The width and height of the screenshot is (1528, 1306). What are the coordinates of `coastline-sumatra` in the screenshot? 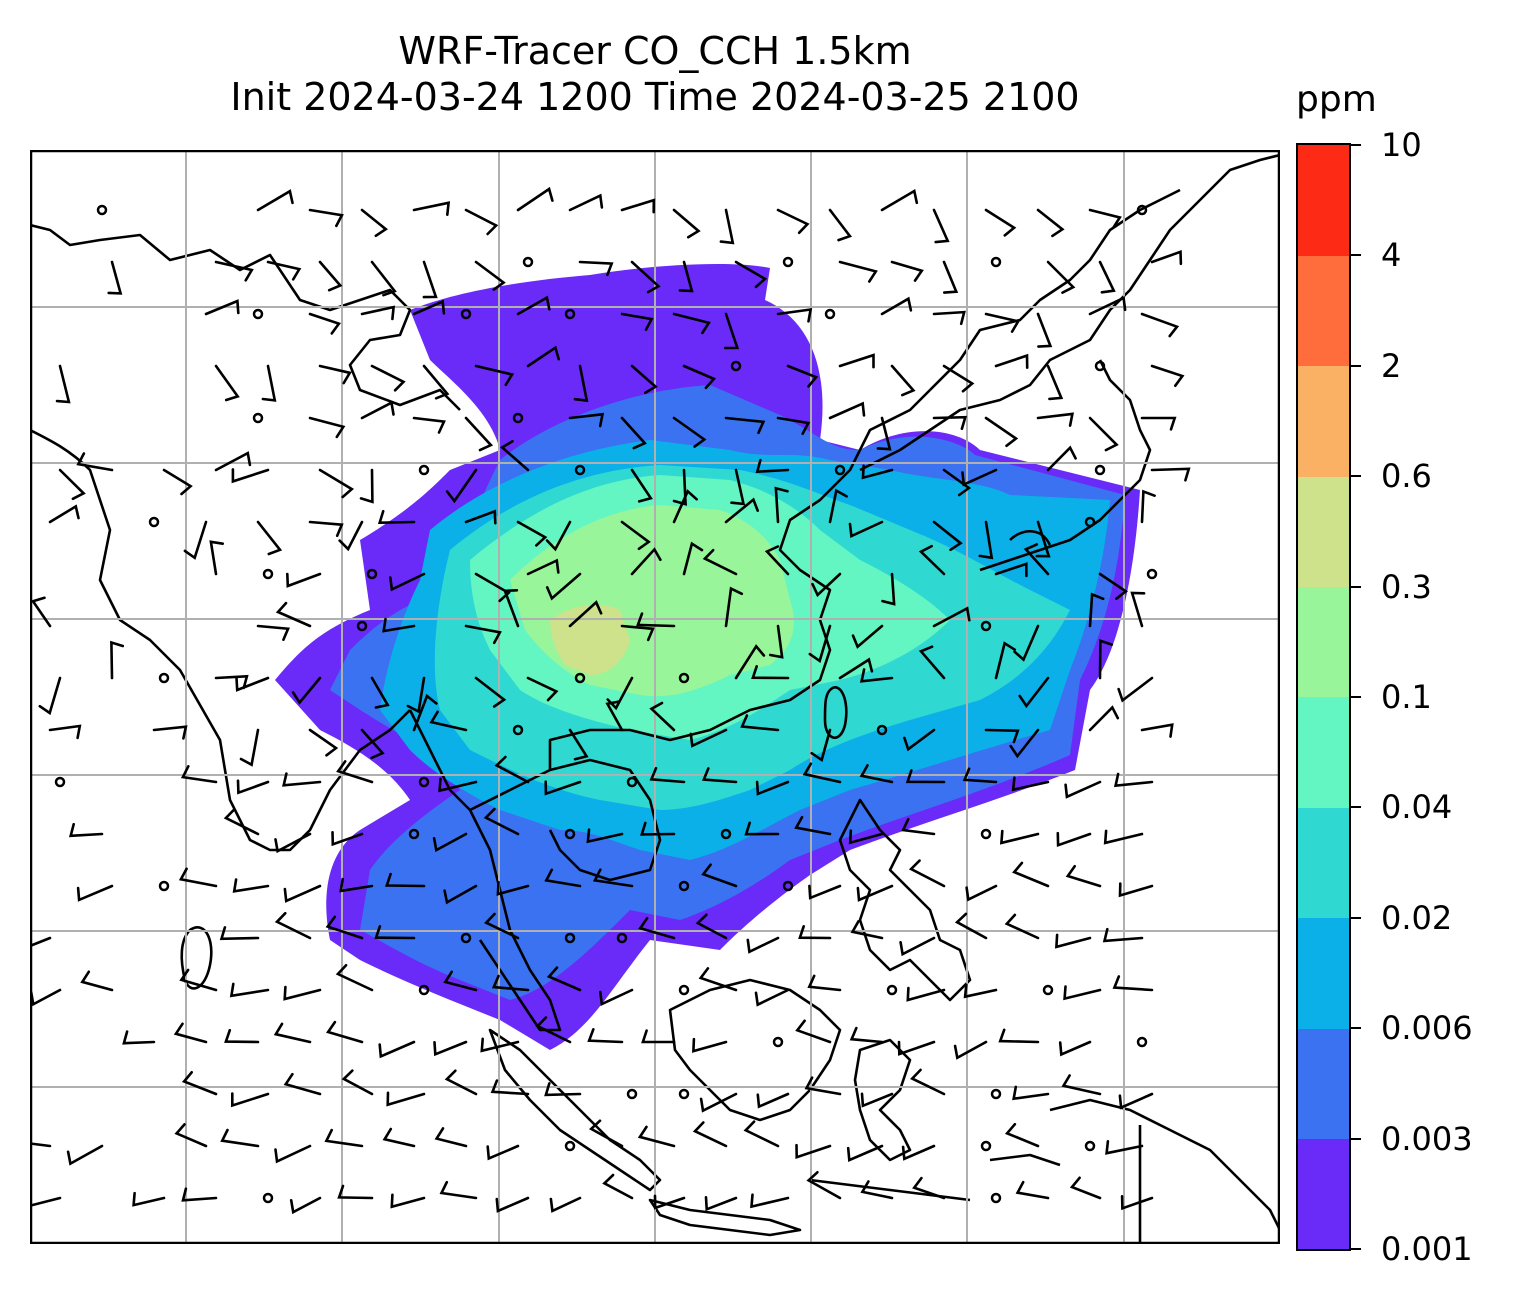 It's located at (575, 1110).